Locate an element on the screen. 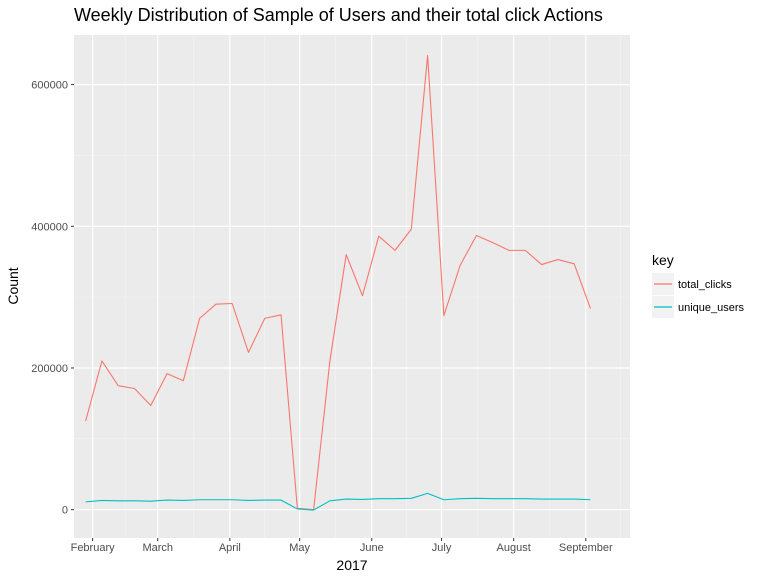  legend-title: key is located at coordinates (663, 260).